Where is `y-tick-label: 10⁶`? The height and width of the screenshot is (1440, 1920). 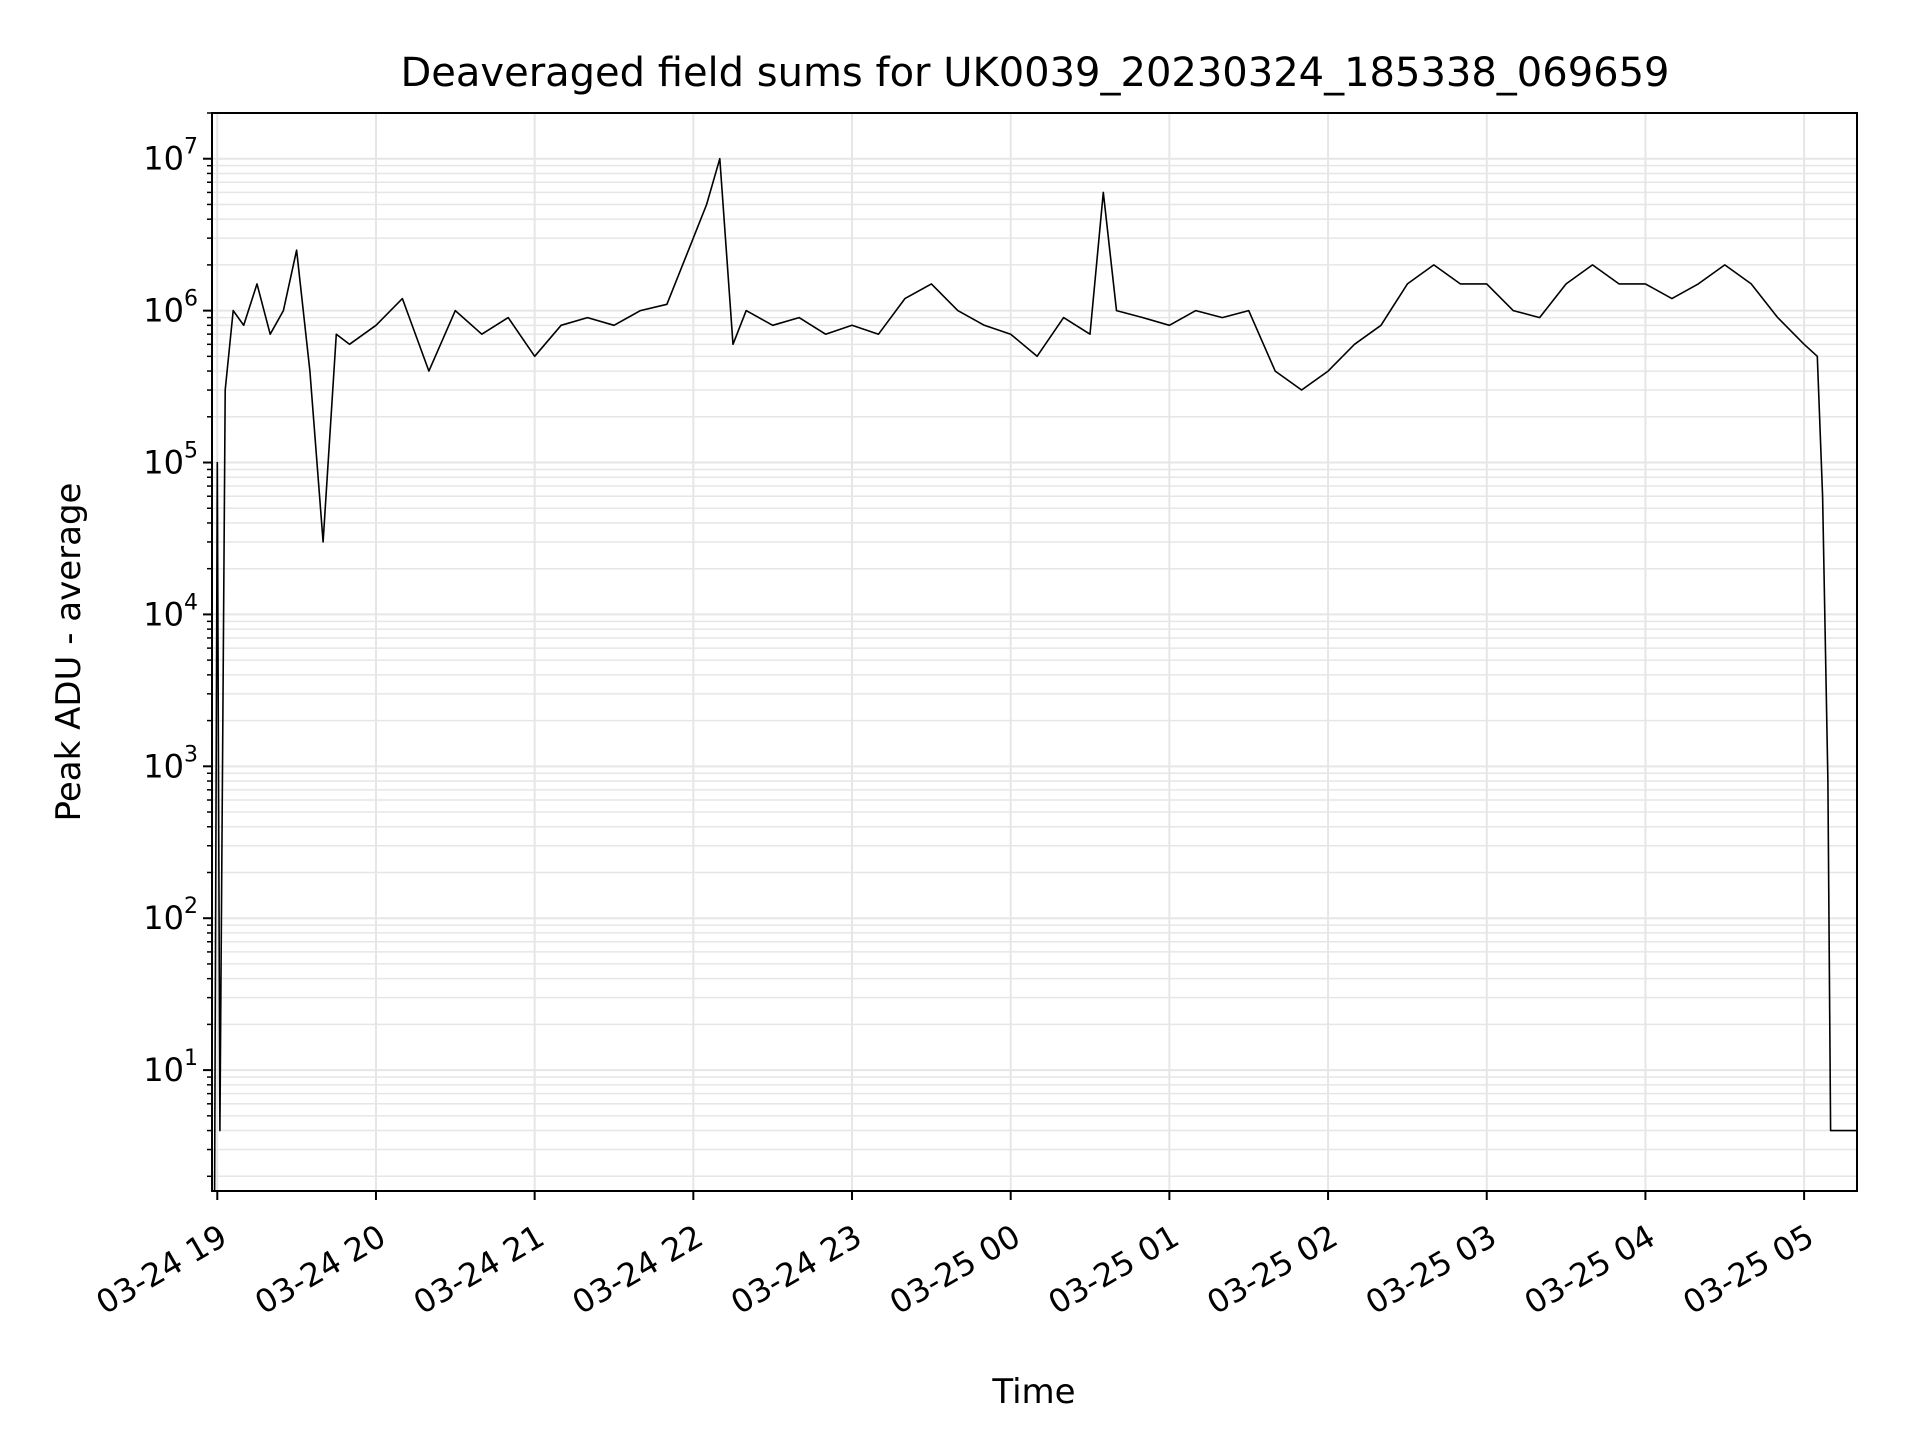
y-tick-label: 10⁶ is located at coordinates (170, 308).